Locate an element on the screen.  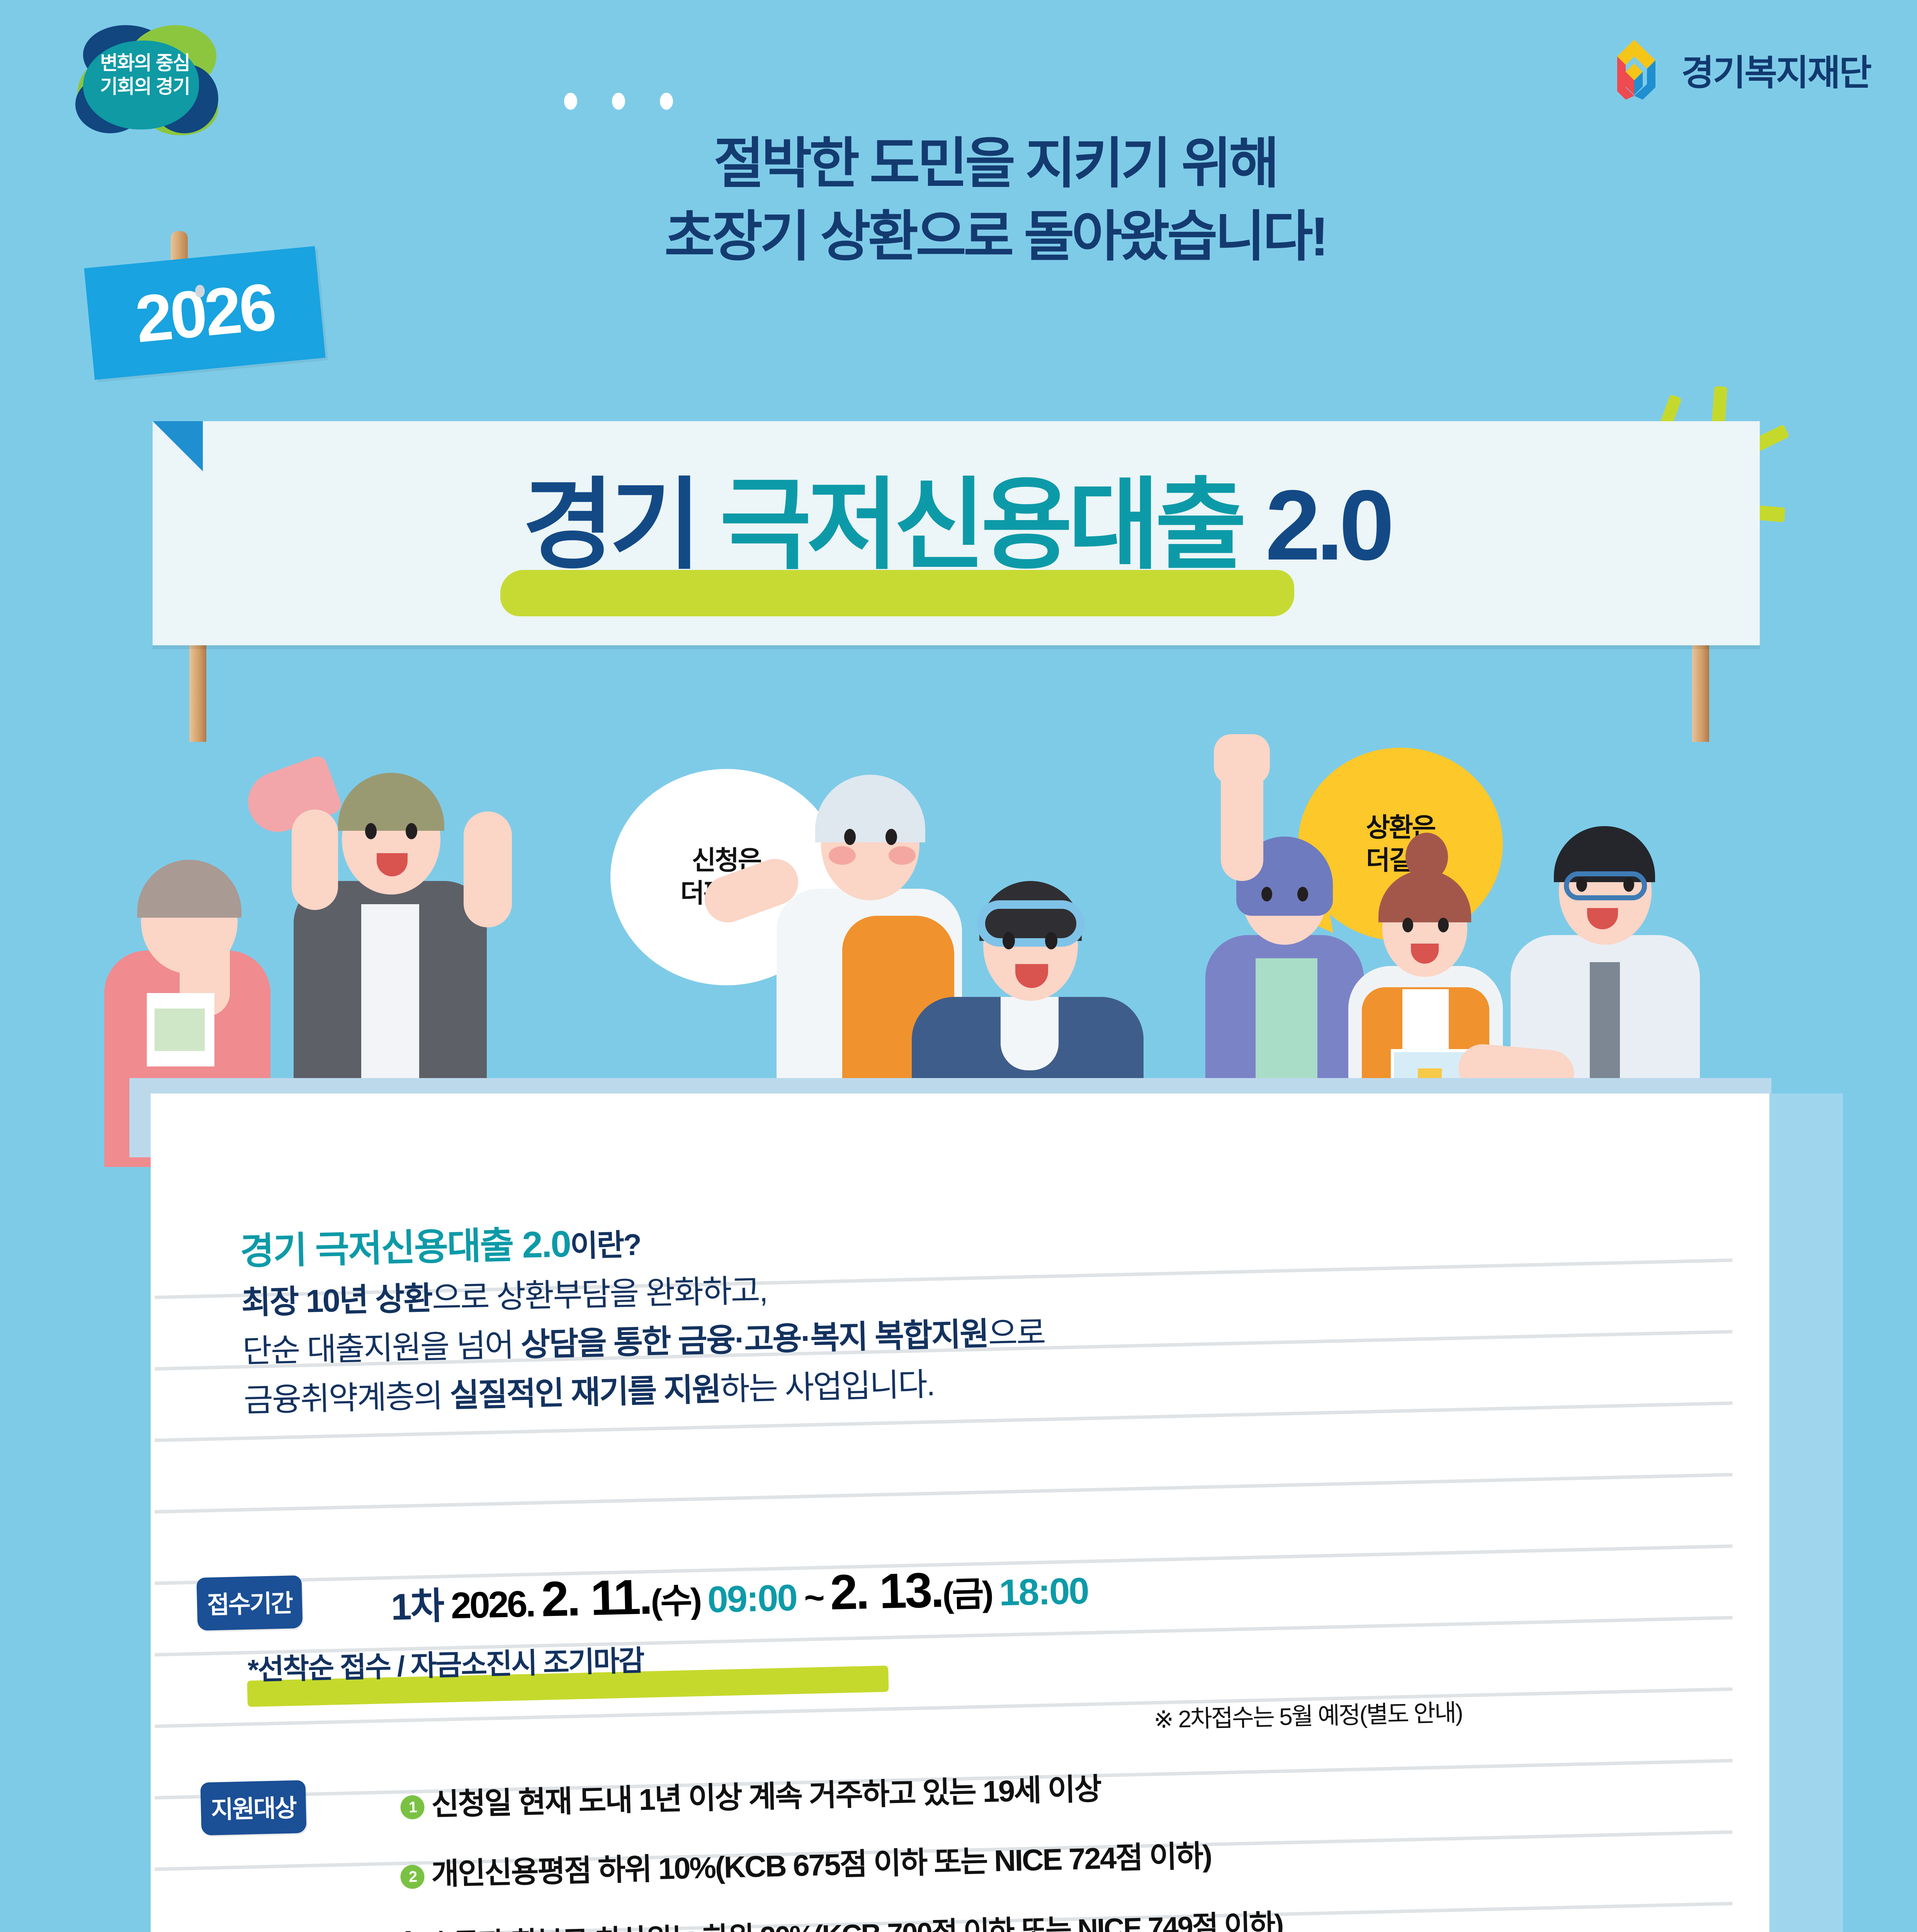
headline-line-2: 초장기 상환으로 돌아왔습니다! is located at coordinates (997, 237).